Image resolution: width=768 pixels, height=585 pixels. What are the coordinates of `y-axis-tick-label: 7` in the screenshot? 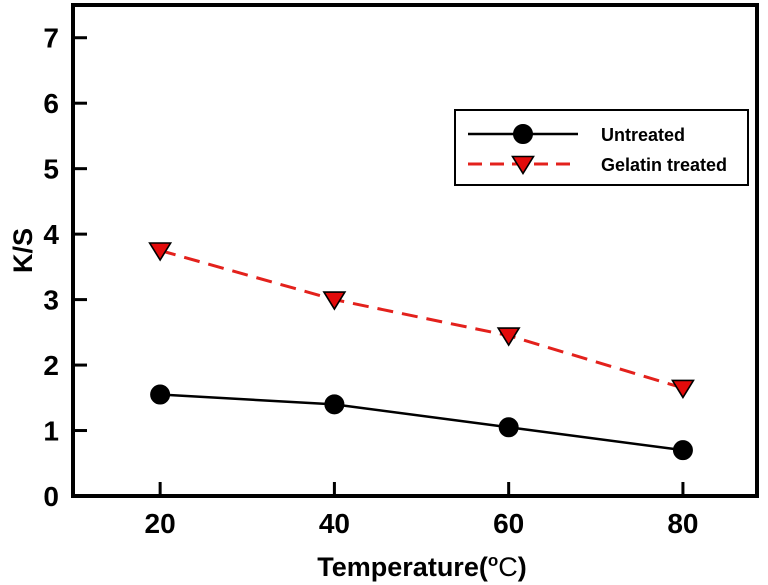 It's located at (51, 38).